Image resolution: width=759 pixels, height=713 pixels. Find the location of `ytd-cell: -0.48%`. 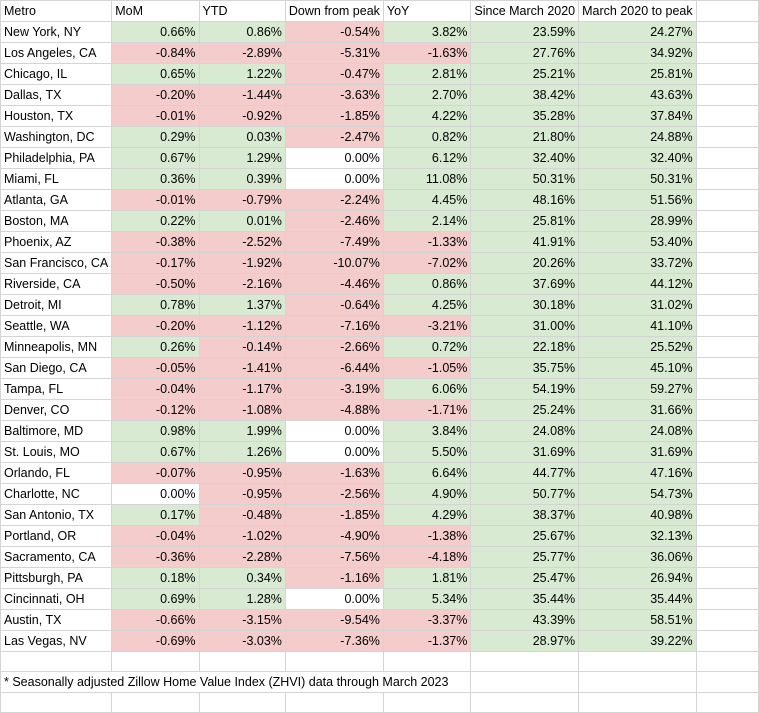

ytd-cell: -0.48% is located at coordinates (242, 515).